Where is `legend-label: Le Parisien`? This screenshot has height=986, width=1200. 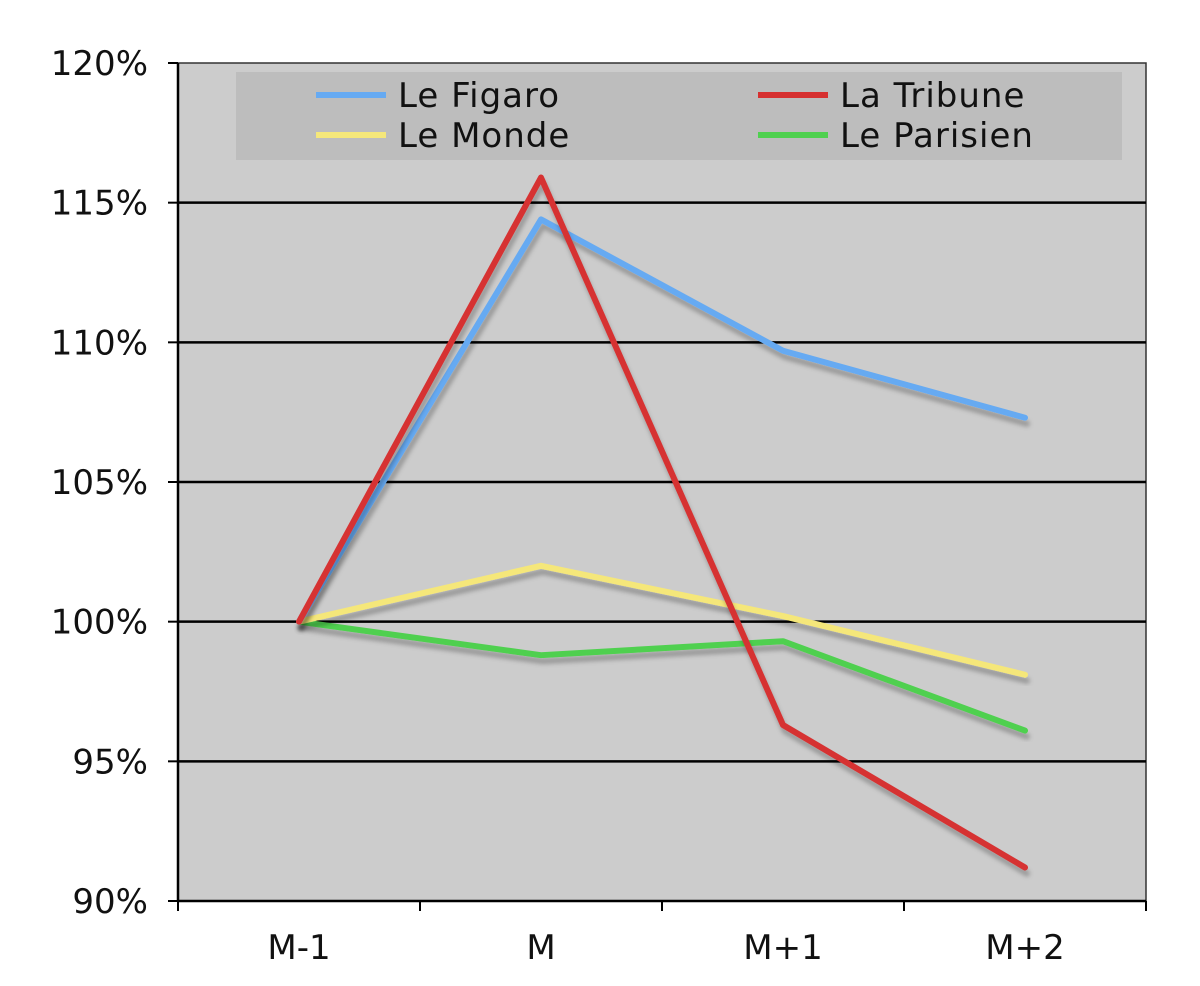
legend-label: Le Parisien is located at coordinates (937, 136).